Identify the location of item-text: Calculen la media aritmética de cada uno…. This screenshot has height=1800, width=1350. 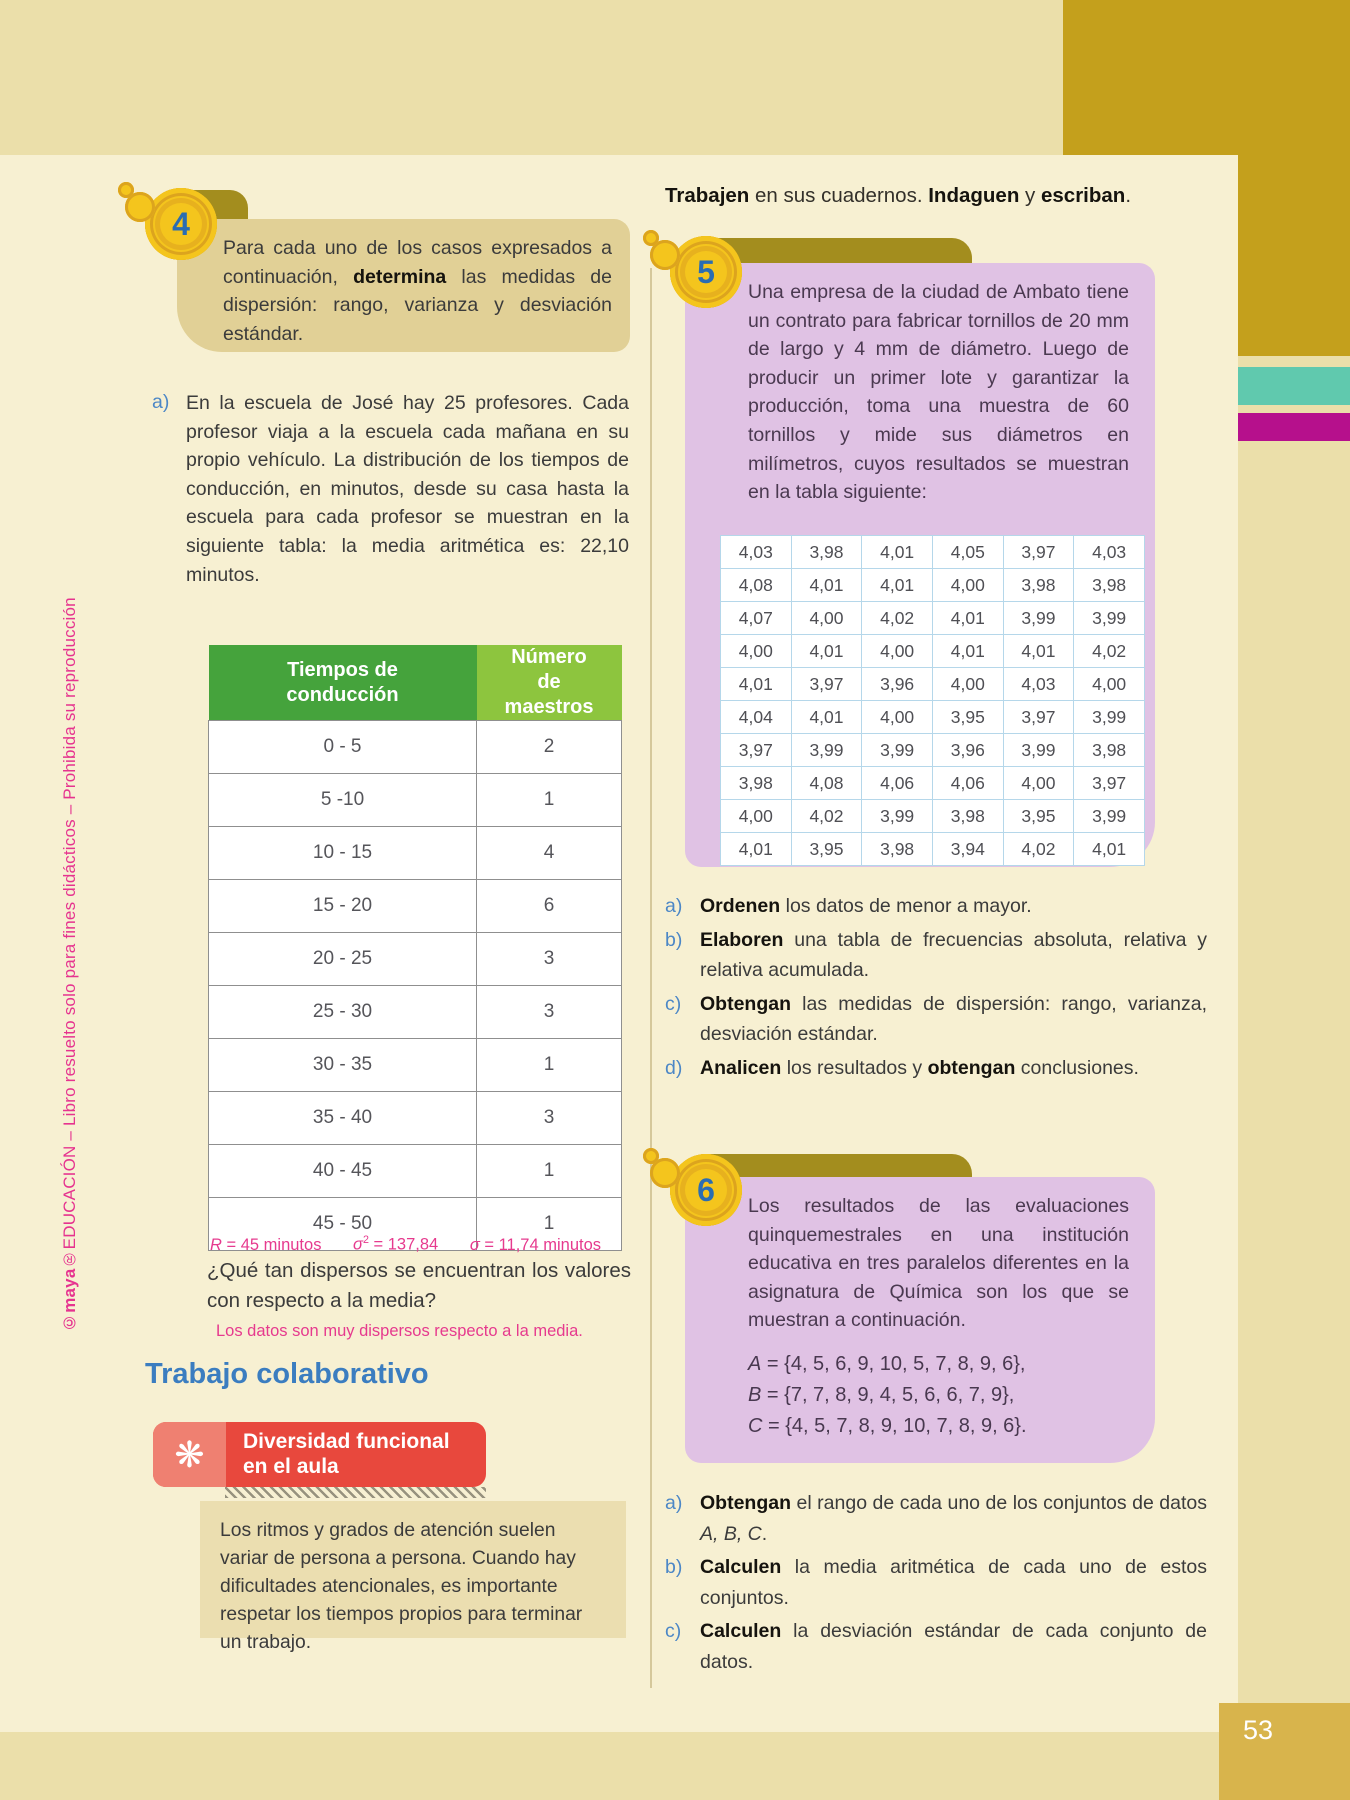
(953, 1582).